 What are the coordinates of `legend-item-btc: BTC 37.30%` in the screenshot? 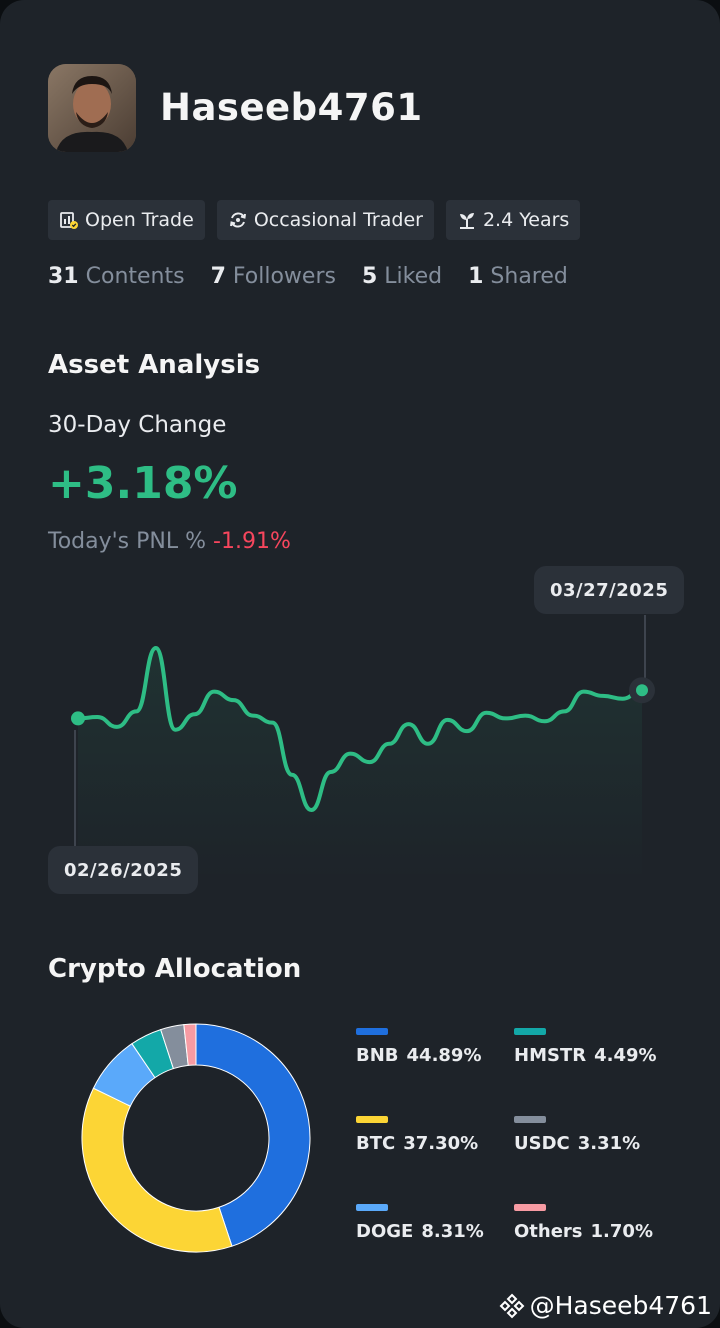 It's located at (436, 1135).